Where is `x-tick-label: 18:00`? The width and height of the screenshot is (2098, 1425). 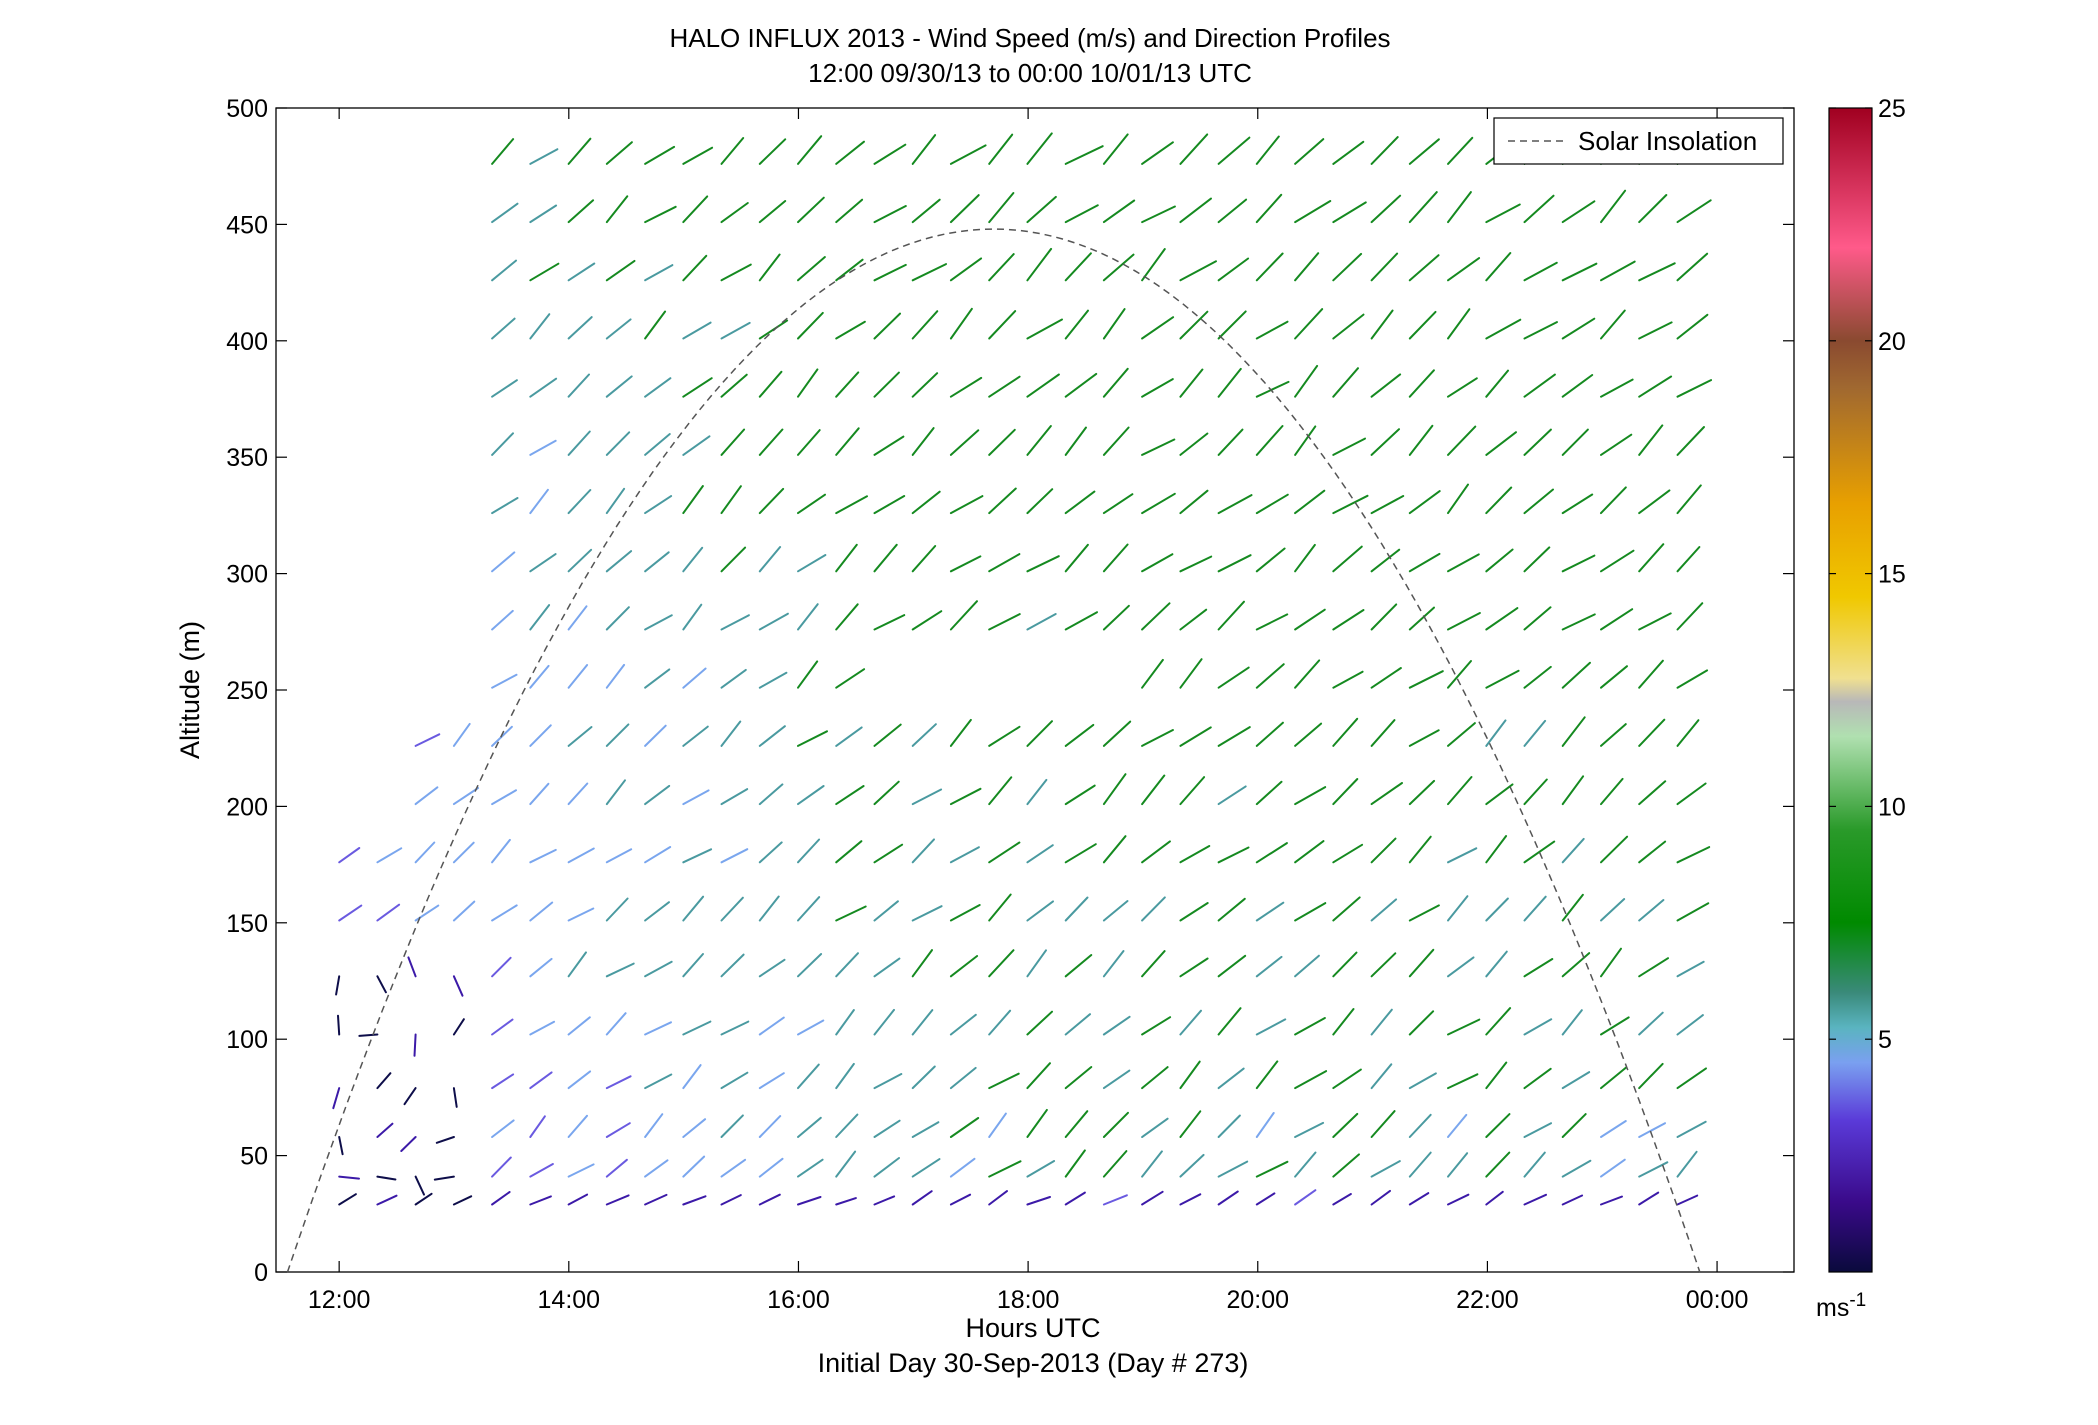 x-tick-label: 18:00 is located at coordinates (1028, 1300).